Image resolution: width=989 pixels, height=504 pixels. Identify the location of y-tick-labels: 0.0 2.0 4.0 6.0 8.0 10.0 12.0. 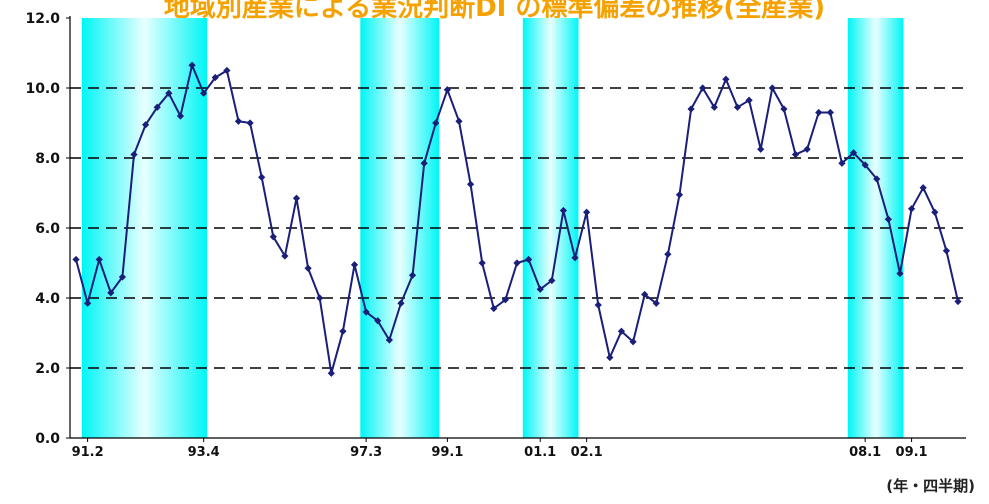
(42, 229).